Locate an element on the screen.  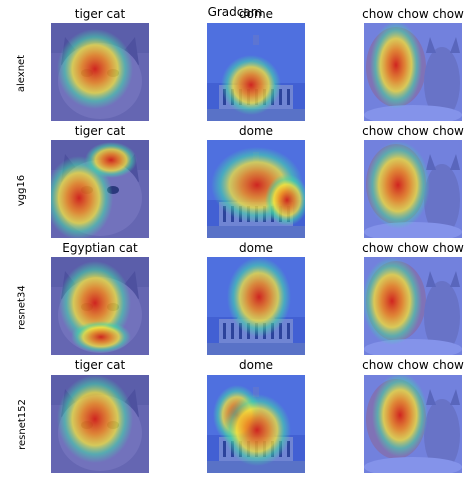
prediction-title: Egyptian cat is located at coordinates (100, 248).